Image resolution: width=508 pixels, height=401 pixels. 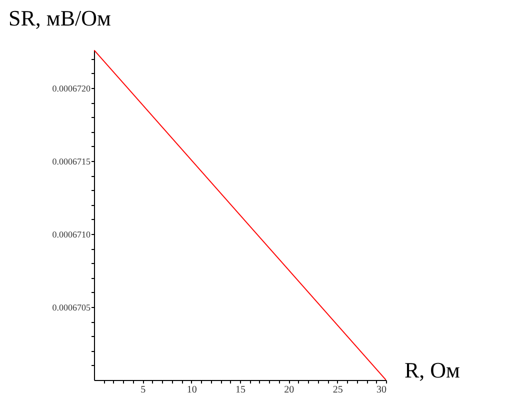 What do you see at coordinates (289, 390) in the screenshot?
I see `x-tick-label: 20` at bounding box center [289, 390].